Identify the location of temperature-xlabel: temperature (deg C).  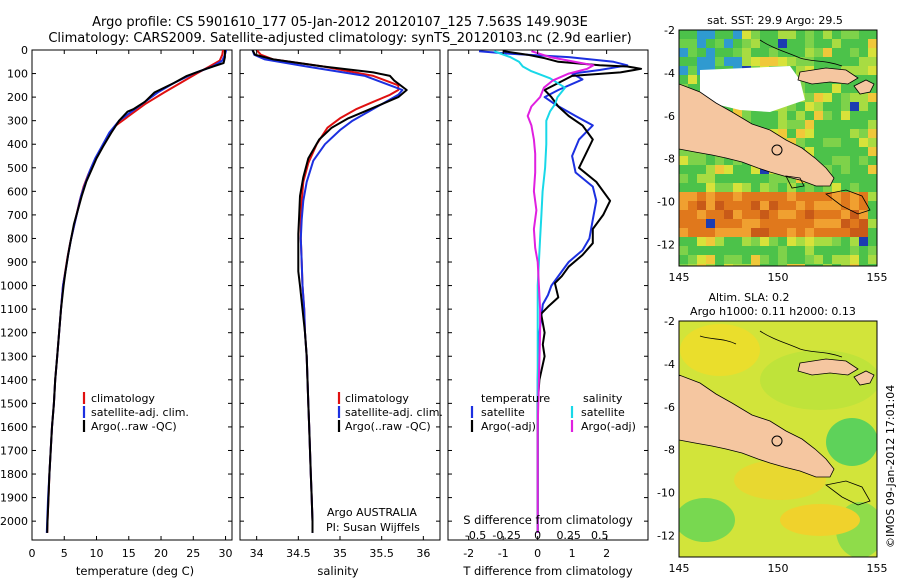
(135, 571).